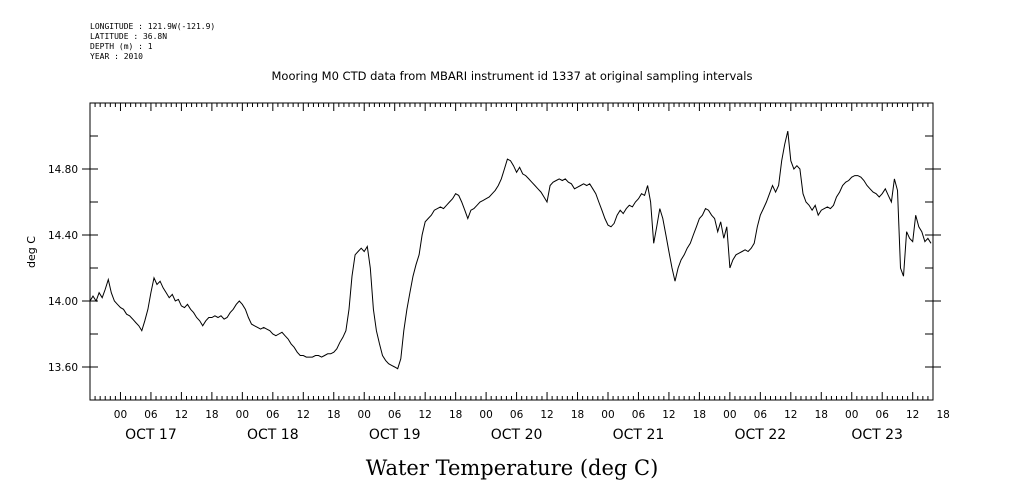 Image resolution: width=1009 pixels, height=504 pixels. Describe the element at coordinates (63, 368) in the screenshot. I see `y-tick-label: 13.60` at that location.